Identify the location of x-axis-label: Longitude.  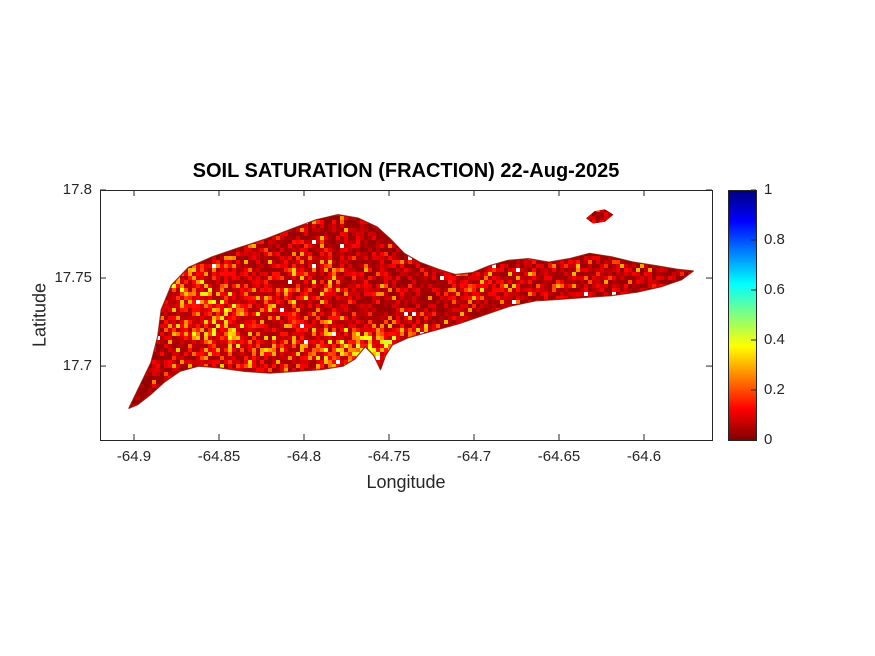
(406, 482).